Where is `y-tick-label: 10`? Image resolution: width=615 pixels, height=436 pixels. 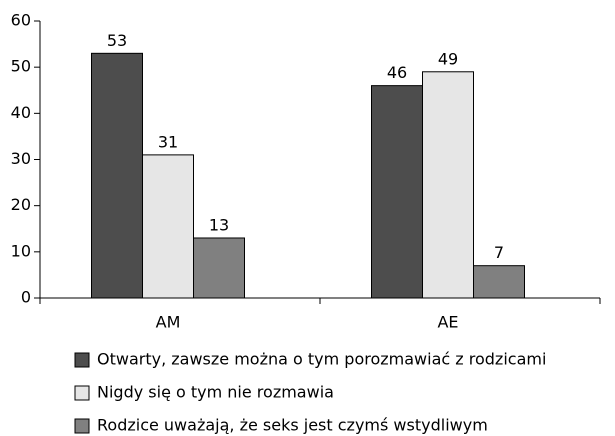 y-tick-label: 10 is located at coordinates (21, 250).